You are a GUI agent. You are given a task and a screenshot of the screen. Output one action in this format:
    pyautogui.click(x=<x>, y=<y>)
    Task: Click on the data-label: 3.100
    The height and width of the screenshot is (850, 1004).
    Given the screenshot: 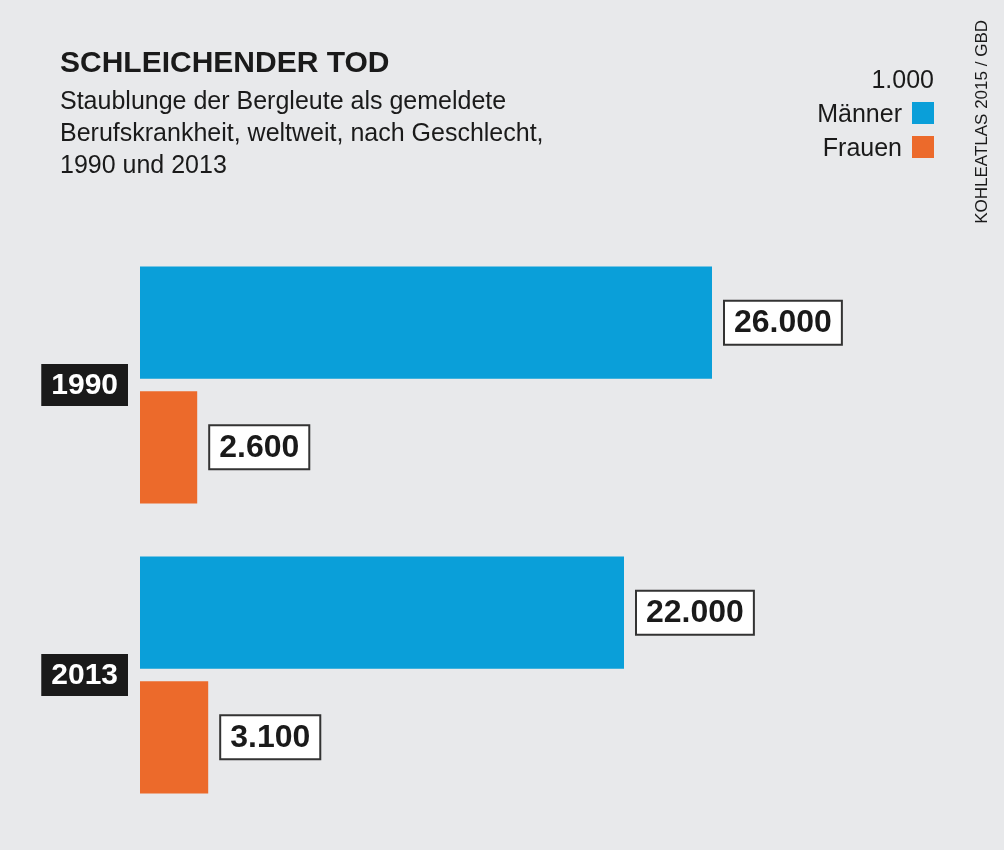 What is the action you would take?
    pyautogui.click(x=270, y=736)
    